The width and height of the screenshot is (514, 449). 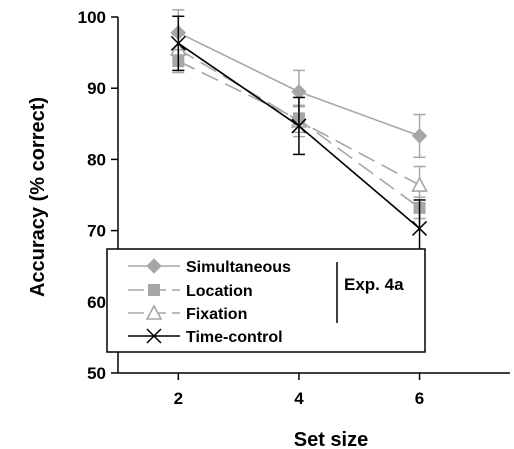 I want to click on legend-label: Simultaneous, so click(x=238, y=267).